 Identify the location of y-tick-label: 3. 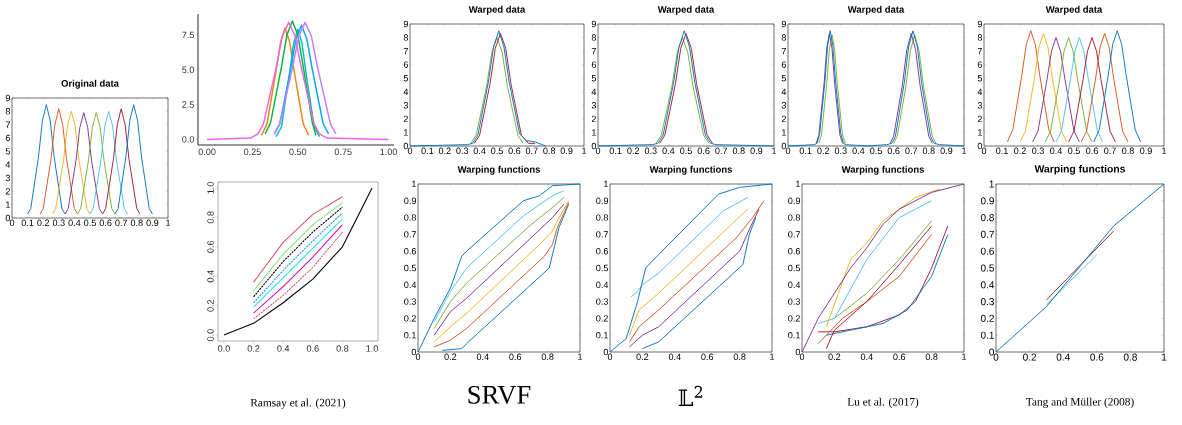
(594, 105).